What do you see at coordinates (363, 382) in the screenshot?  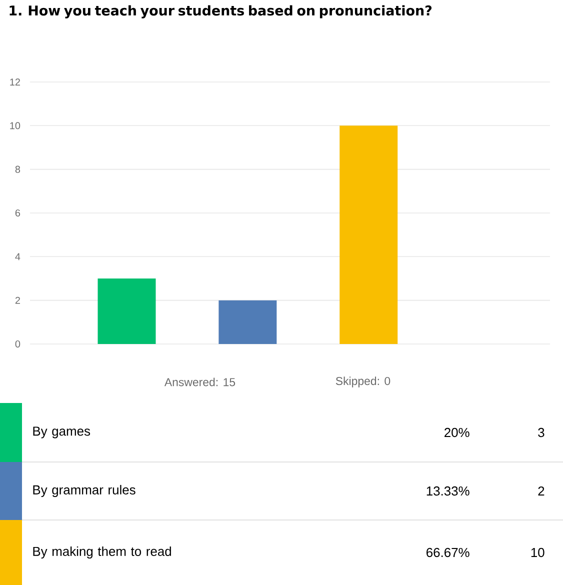 I see `text: Skipped: 0` at bounding box center [363, 382].